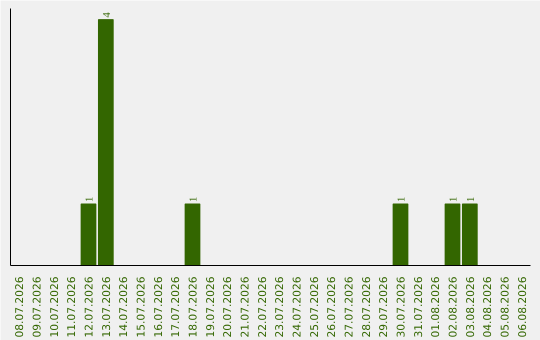 This screenshot has width=540, height=340. Describe the element at coordinates (331, 307) in the screenshot. I see `x-tick-label: 26.07.2026` at that location.